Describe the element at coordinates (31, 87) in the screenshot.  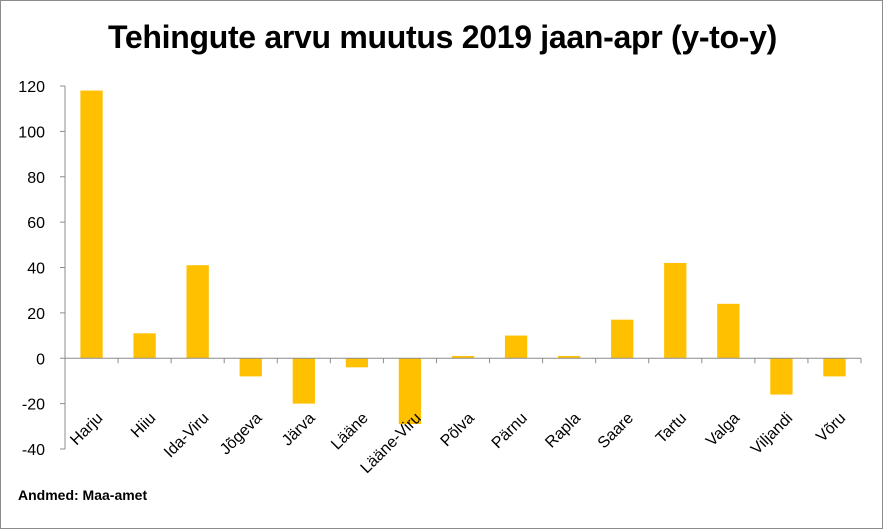
I see `y-tick-label: 120` at that location.